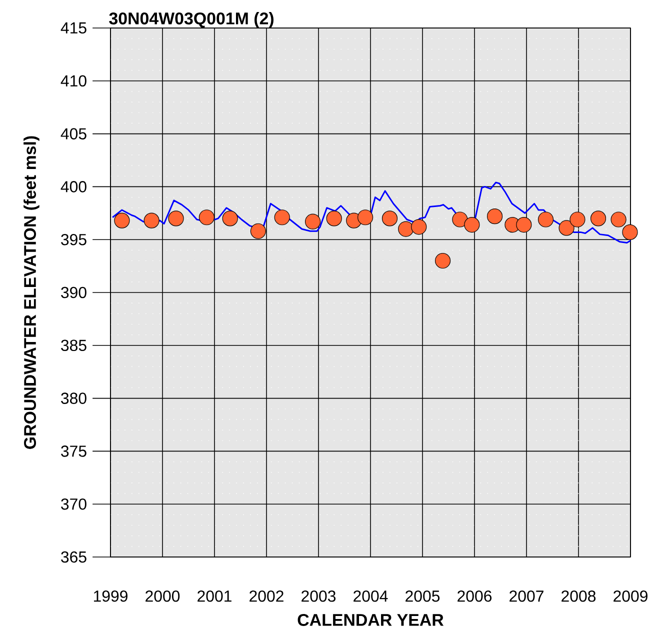  I want to click on x-tick-label: 2008, so click(579, 596).